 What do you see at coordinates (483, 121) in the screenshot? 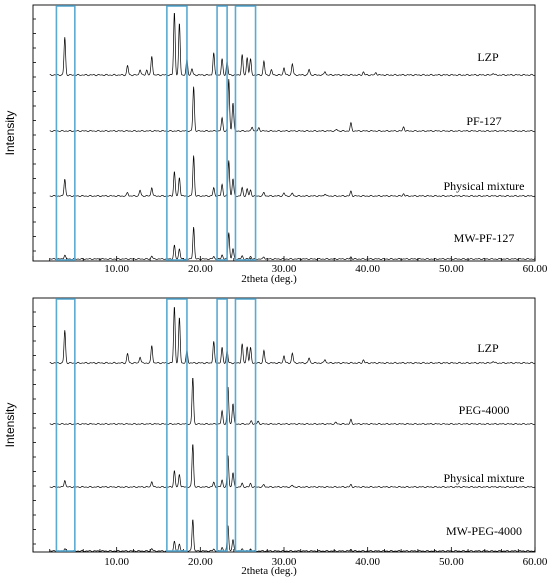
I see `trace-label: PF-127` at bounding box center [483, 121].